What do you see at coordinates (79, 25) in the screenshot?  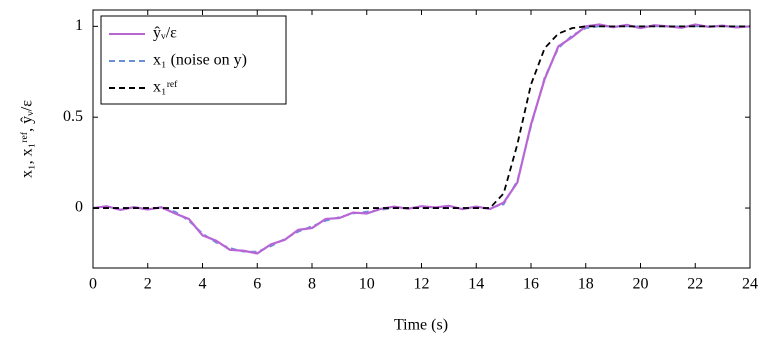 I see `y-tick-label: 1` at bounding box center [79, 25].